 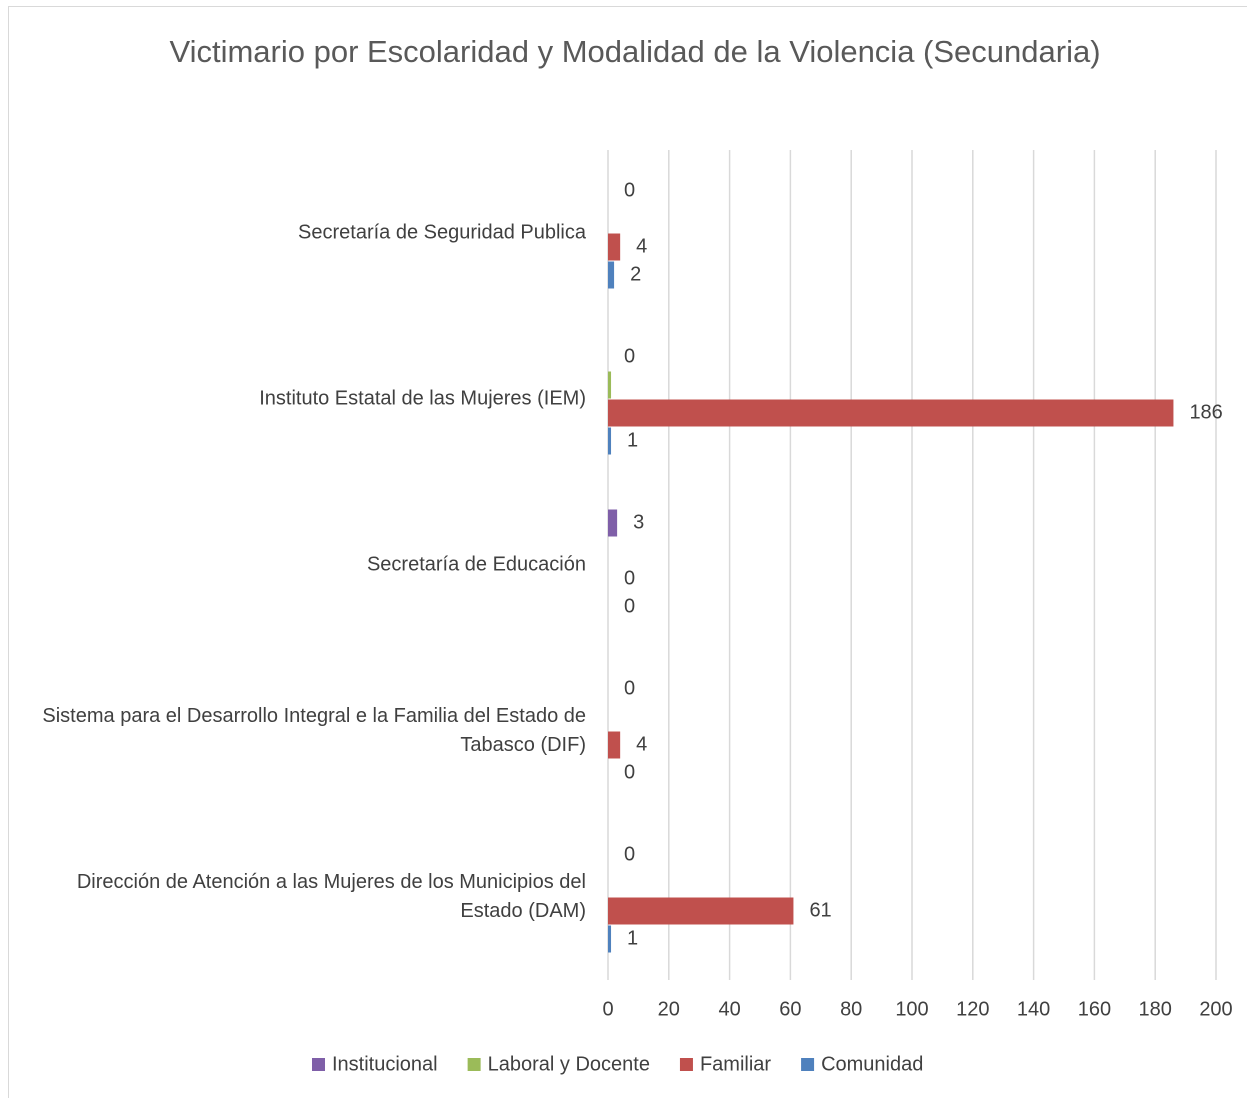 What do you see at coordinates (729, 1009) in the screenshot?
I see `x-tick-label: 40` at bounding box center [729, 1009].